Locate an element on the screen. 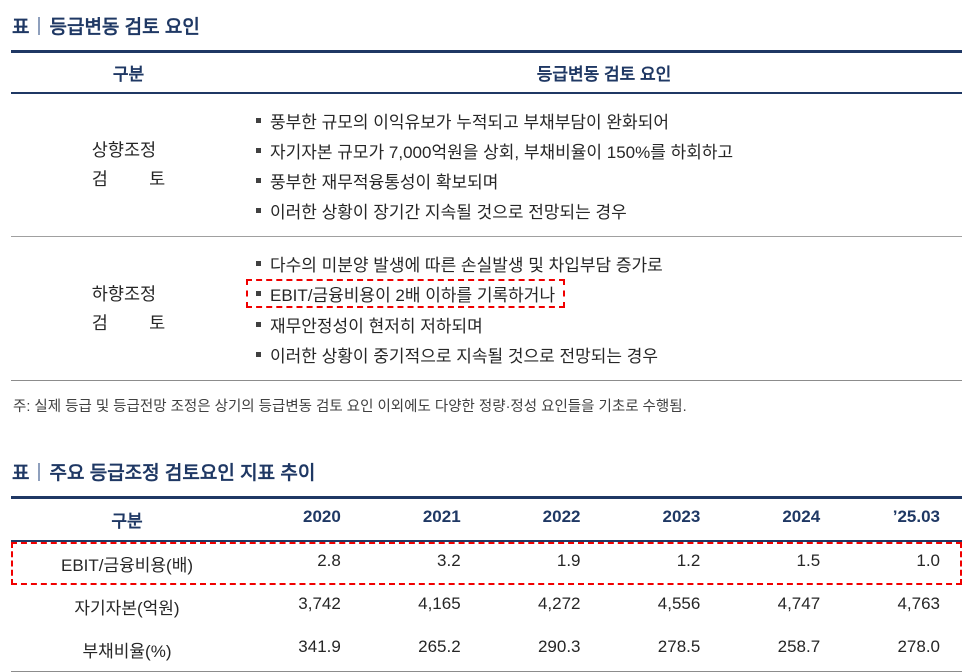  metric-value: 278.5 is located at coordinates (679, 646).